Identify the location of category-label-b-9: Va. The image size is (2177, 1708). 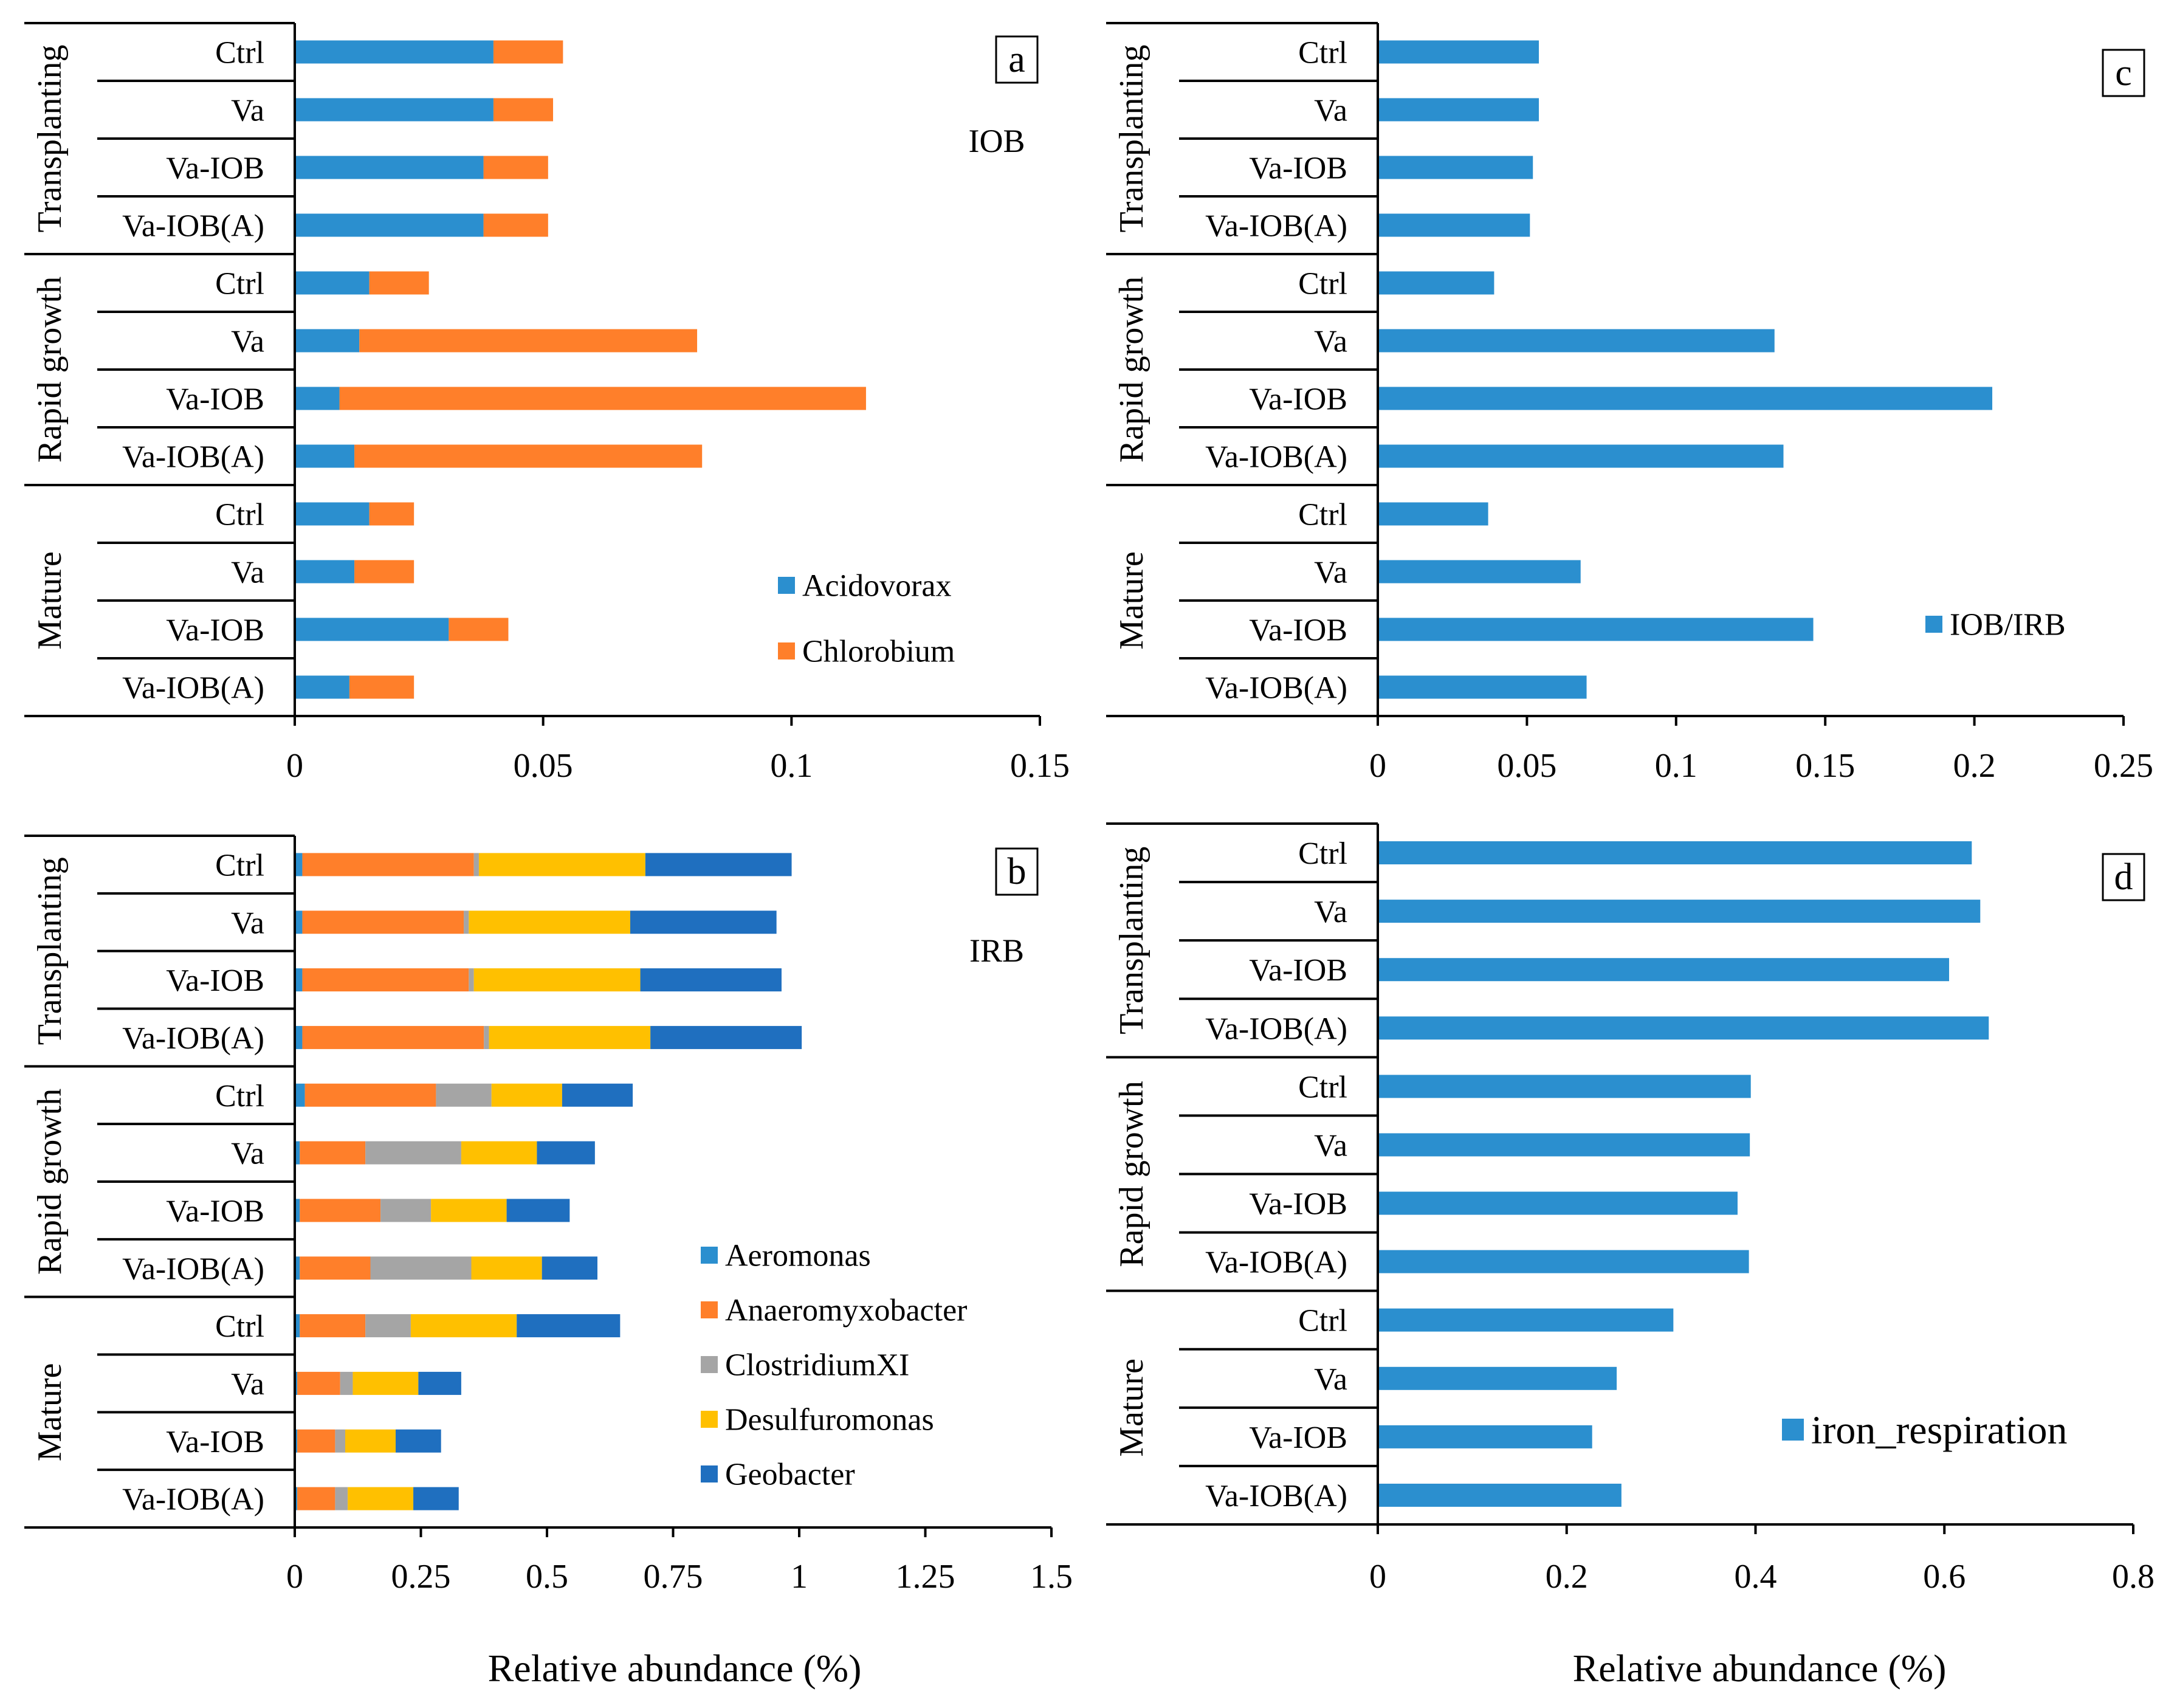
(247, 1384).